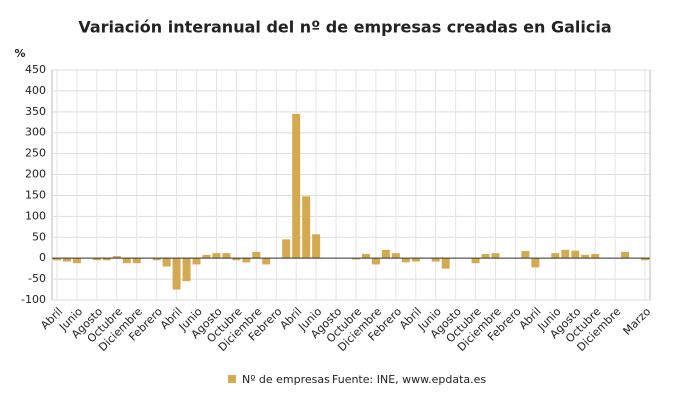 This screenshot has height=410, width=690. What do you see at coordinates (37, 278) in the screenshot?
I see `y-tick-label: -50` at bounding box center [37, 278].